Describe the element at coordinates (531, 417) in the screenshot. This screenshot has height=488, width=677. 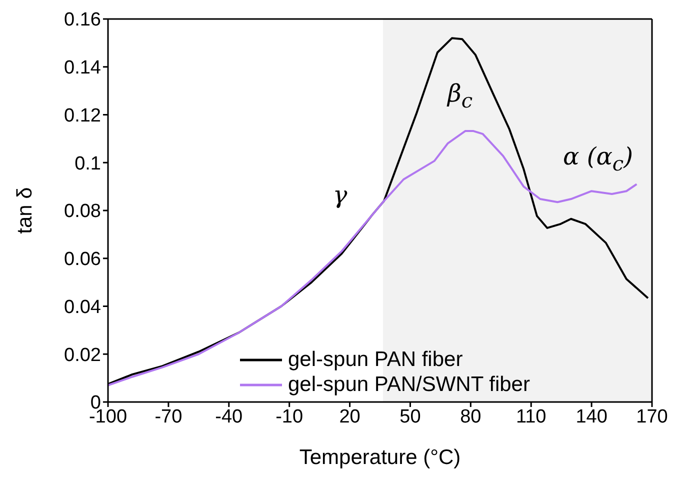
I see `x-tick-label: 110` at that location.